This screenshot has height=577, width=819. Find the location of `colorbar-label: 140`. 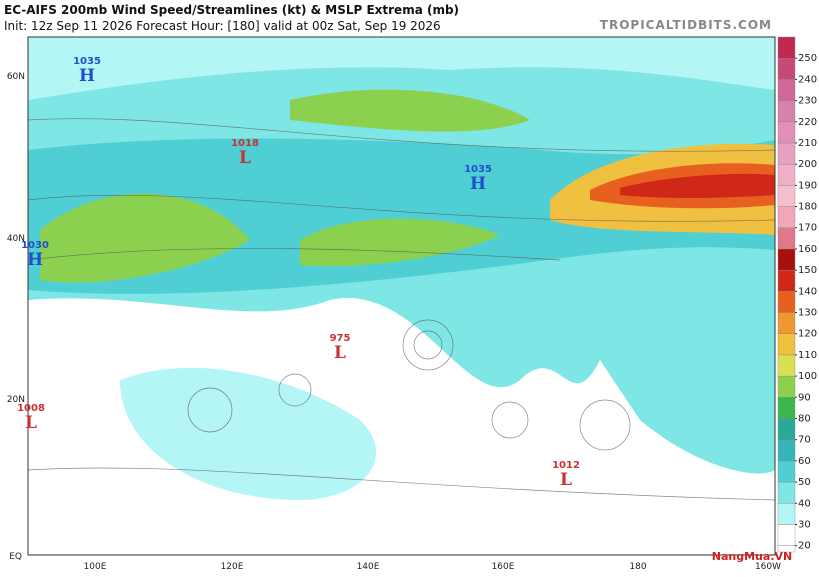

colorbar-label: 140 is located at coordinates (807, 291).